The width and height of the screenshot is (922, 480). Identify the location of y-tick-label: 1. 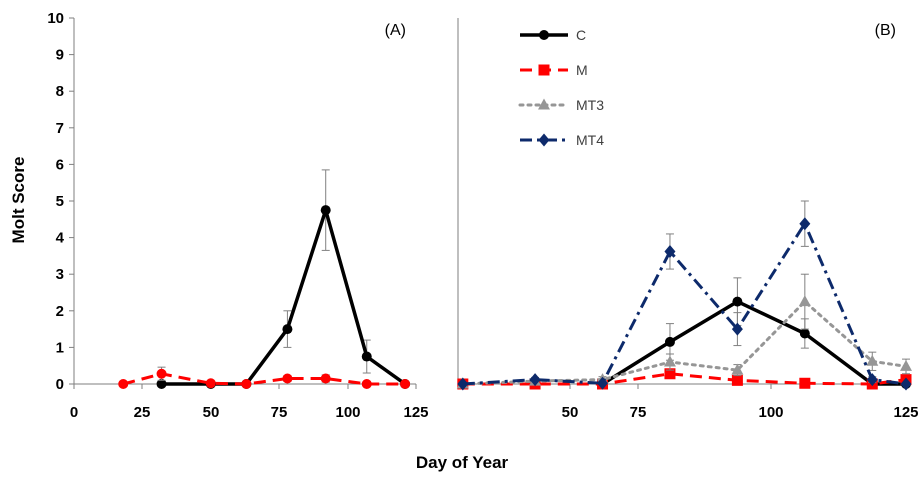
(60, 347).